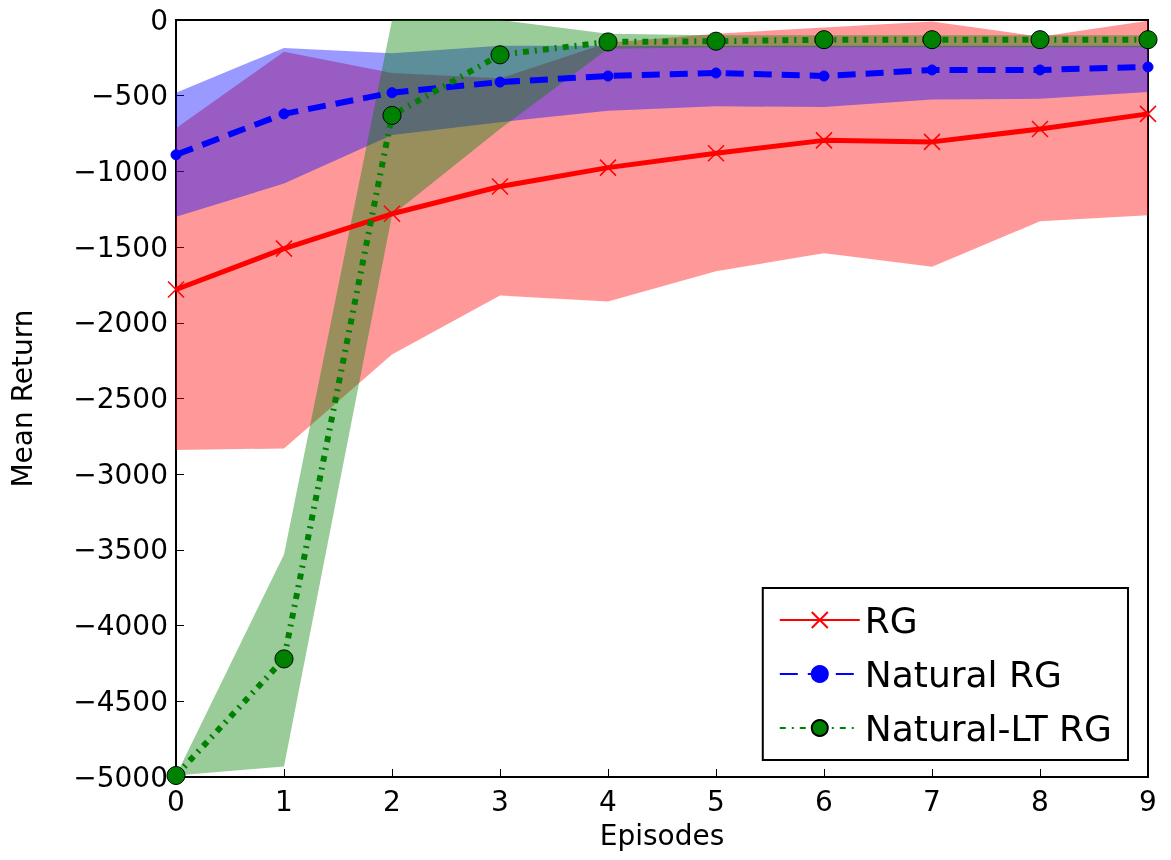  Describe the element at coordinates (932, 801) in the screenshot. I see `x-tick-label: 7` at that location.